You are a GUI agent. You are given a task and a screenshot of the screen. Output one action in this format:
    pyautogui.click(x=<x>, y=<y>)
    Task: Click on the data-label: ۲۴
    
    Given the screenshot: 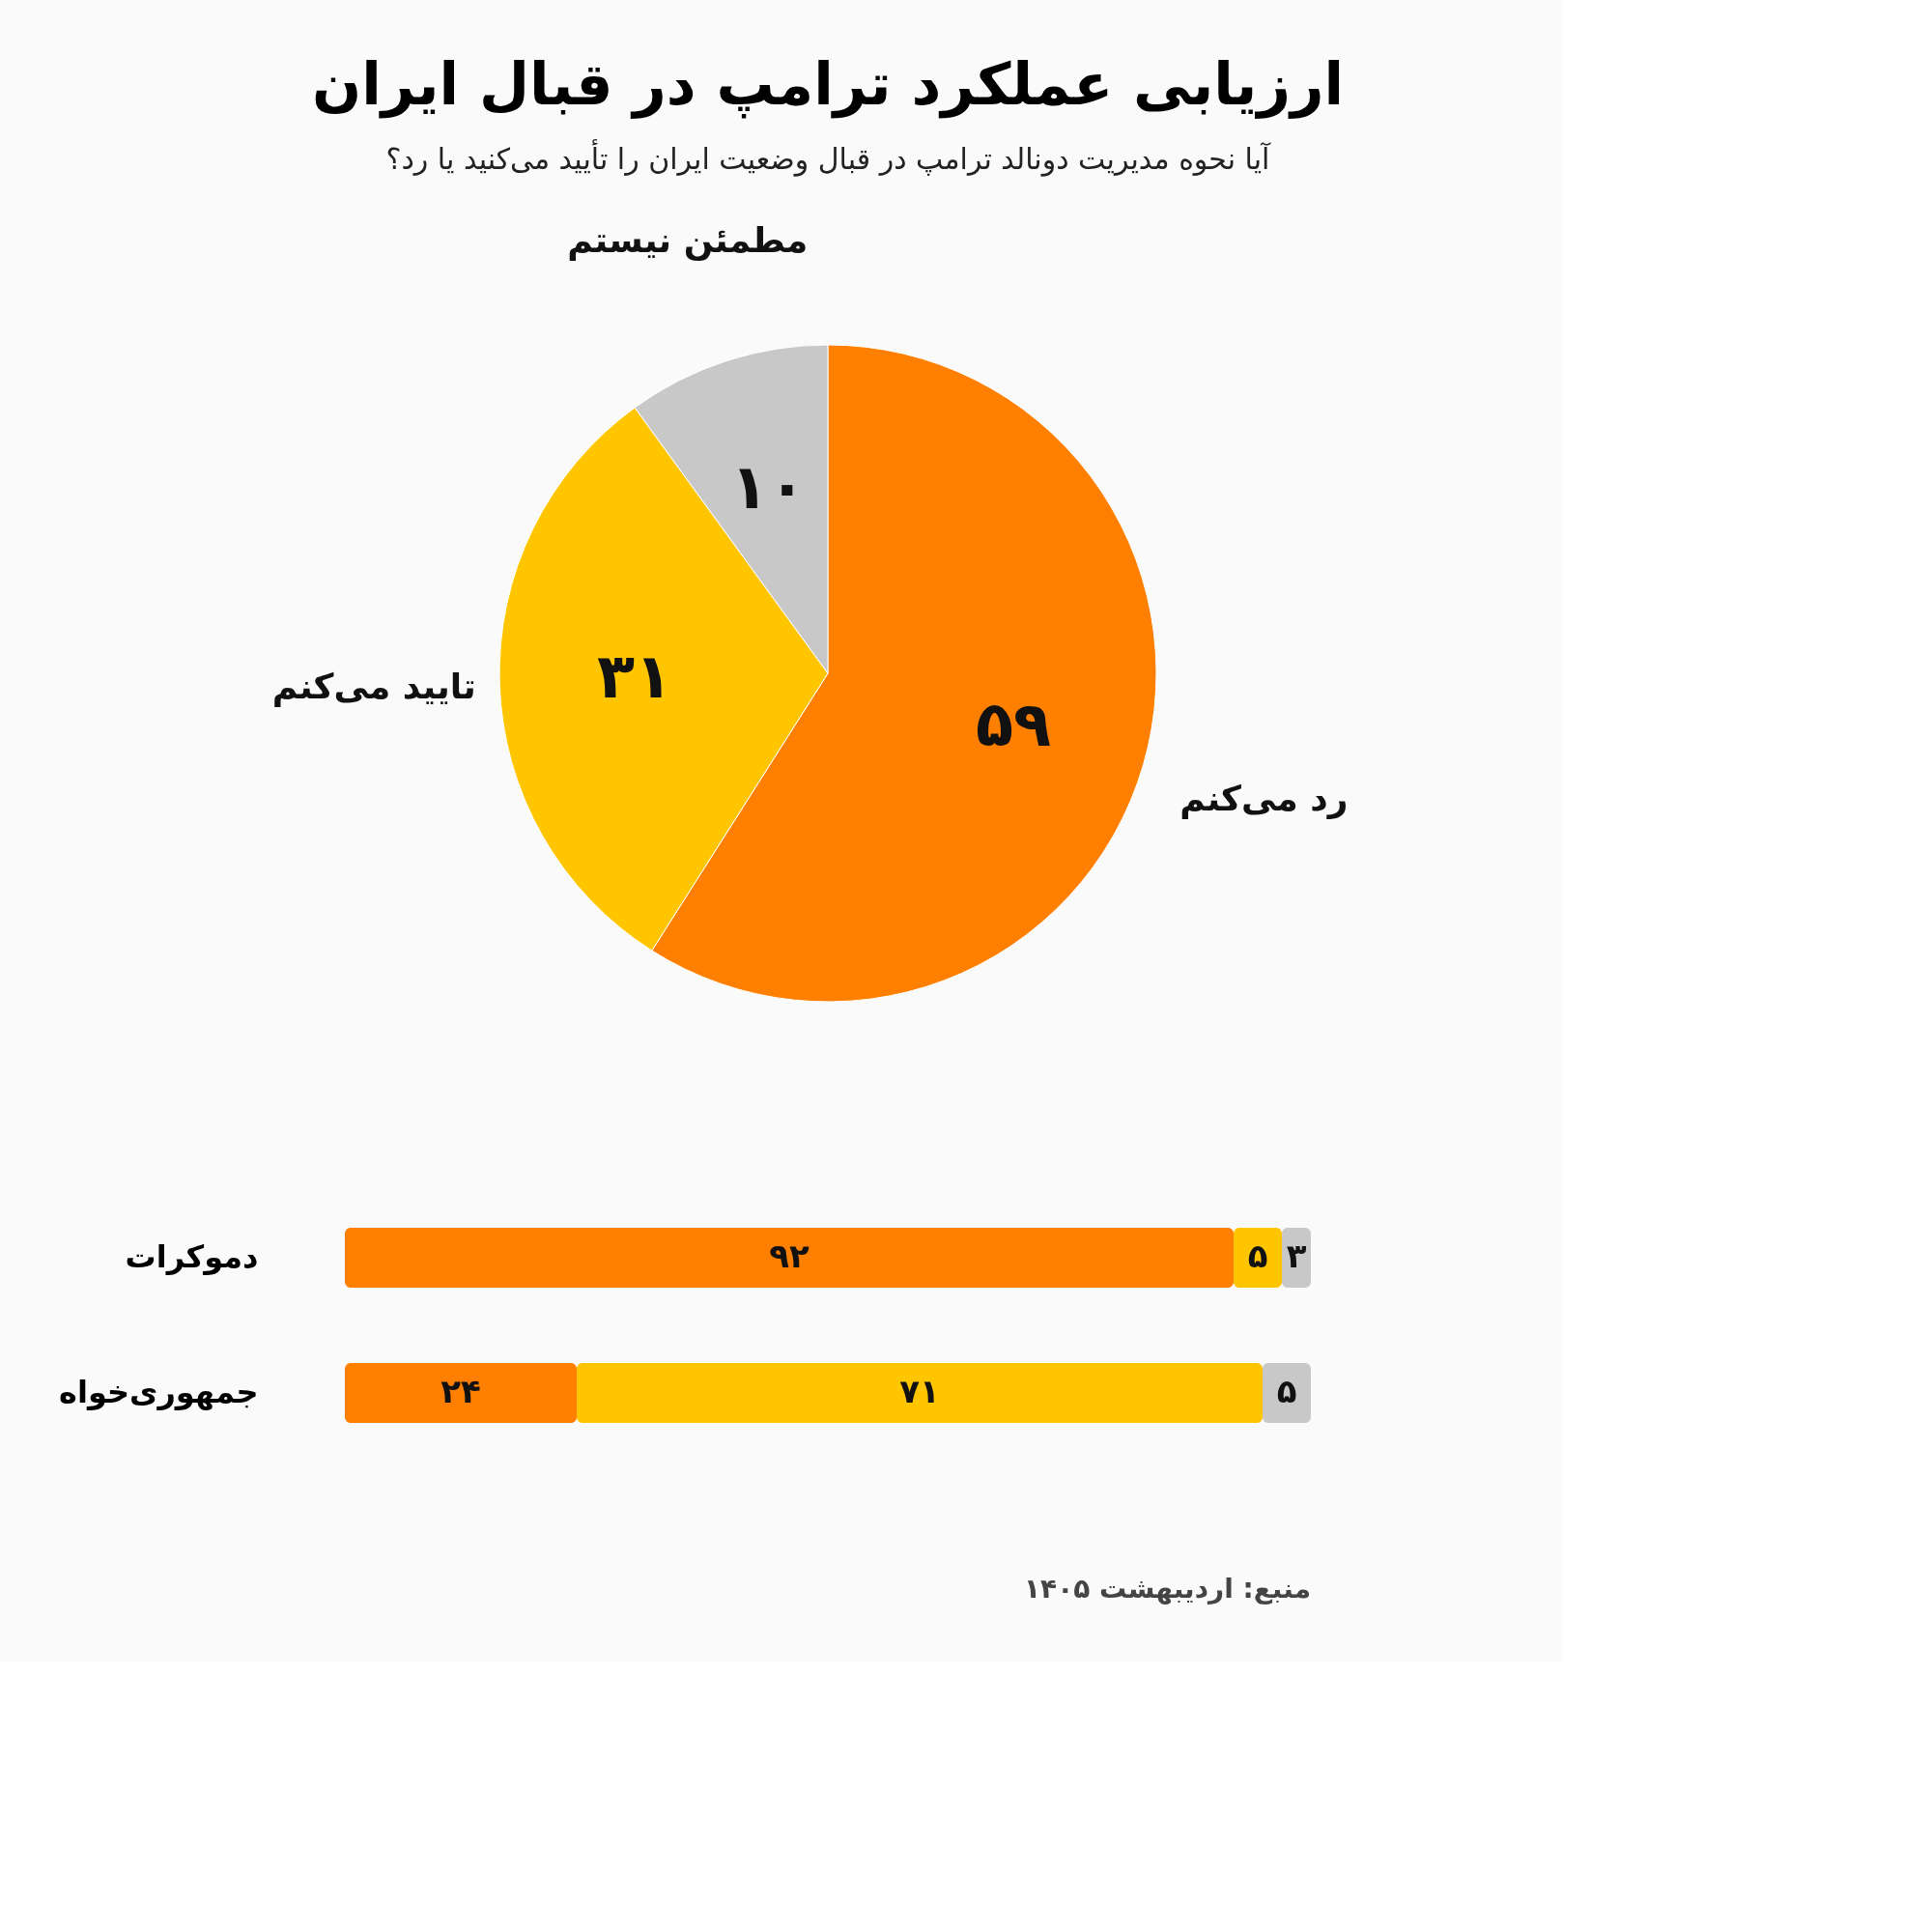 What is the action you would take?
    pyautogui.click(x=460, y=1391)
    